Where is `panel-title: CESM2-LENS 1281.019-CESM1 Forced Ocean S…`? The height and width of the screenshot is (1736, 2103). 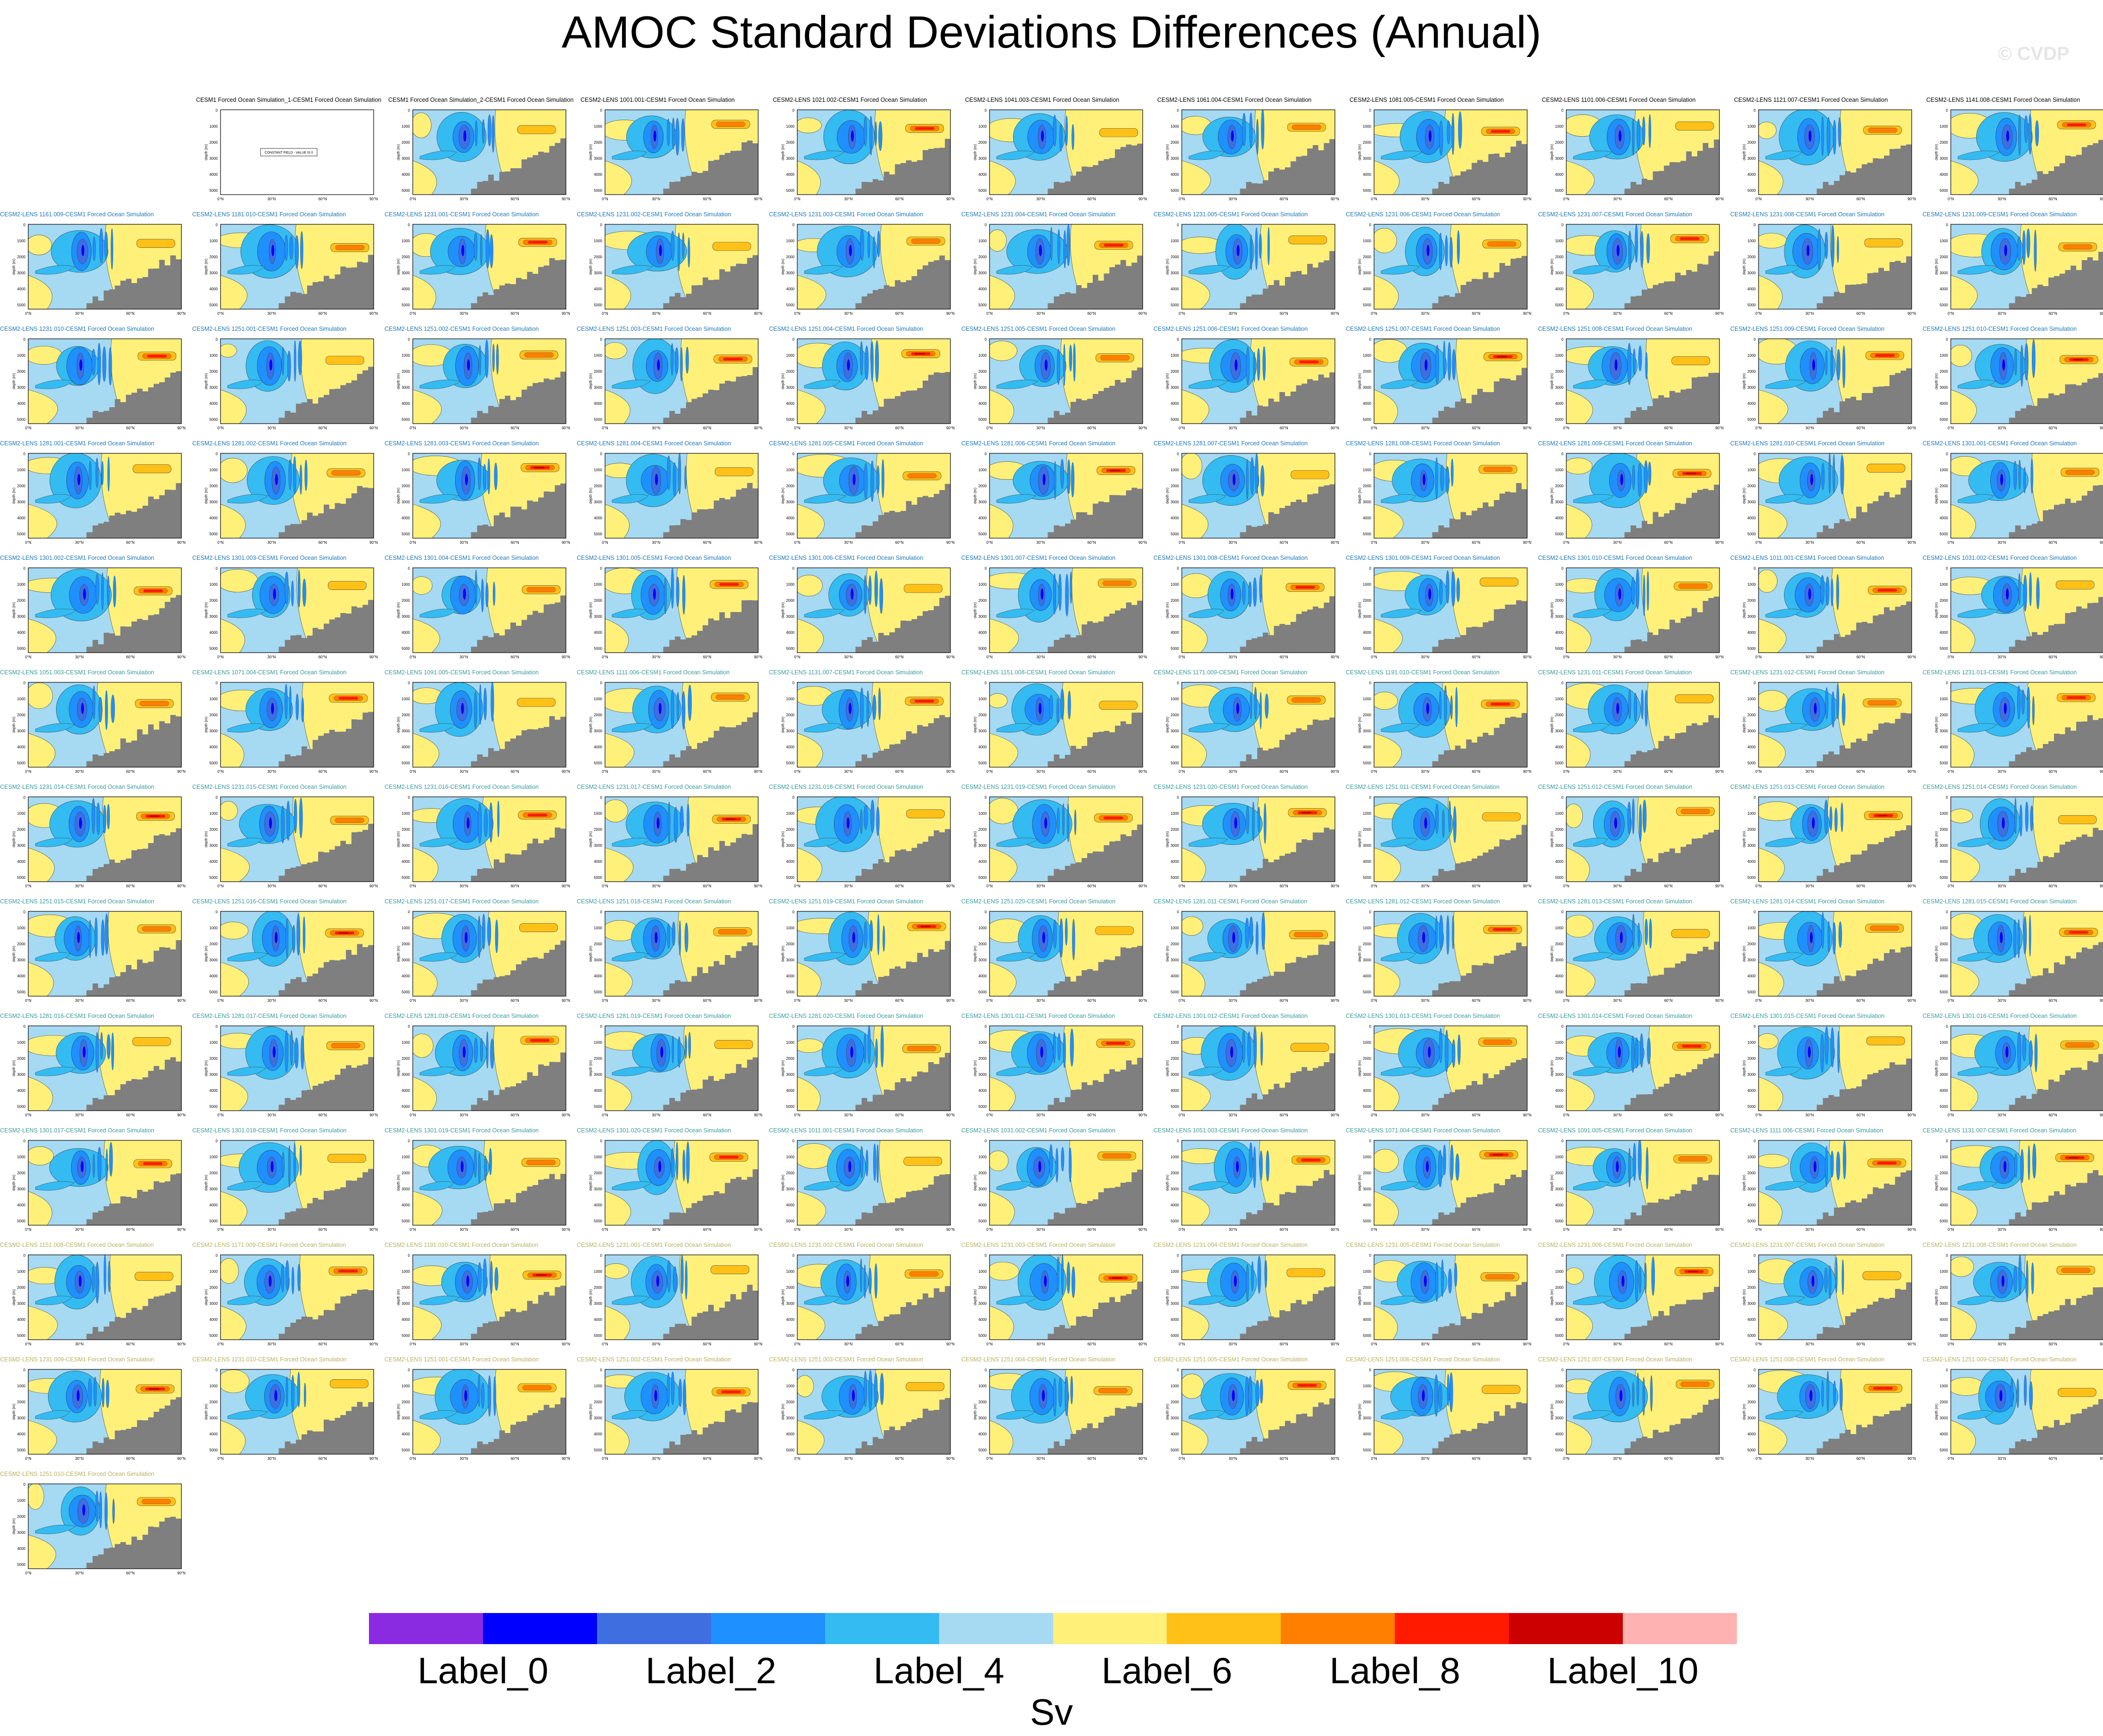
panel-title: CESM2-LENS 1281.019-CESM1 Forced Ocean S… is located at coordinates (654, 1016).